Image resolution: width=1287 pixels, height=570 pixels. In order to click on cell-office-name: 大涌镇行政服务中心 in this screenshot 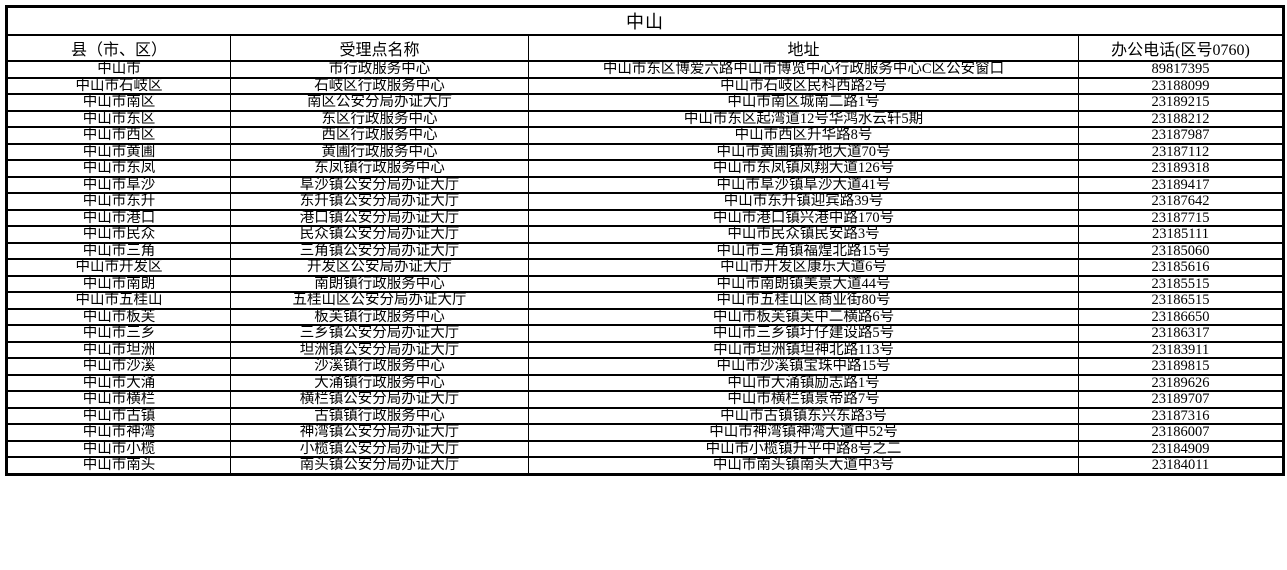, I will do `click(379, 382)`.